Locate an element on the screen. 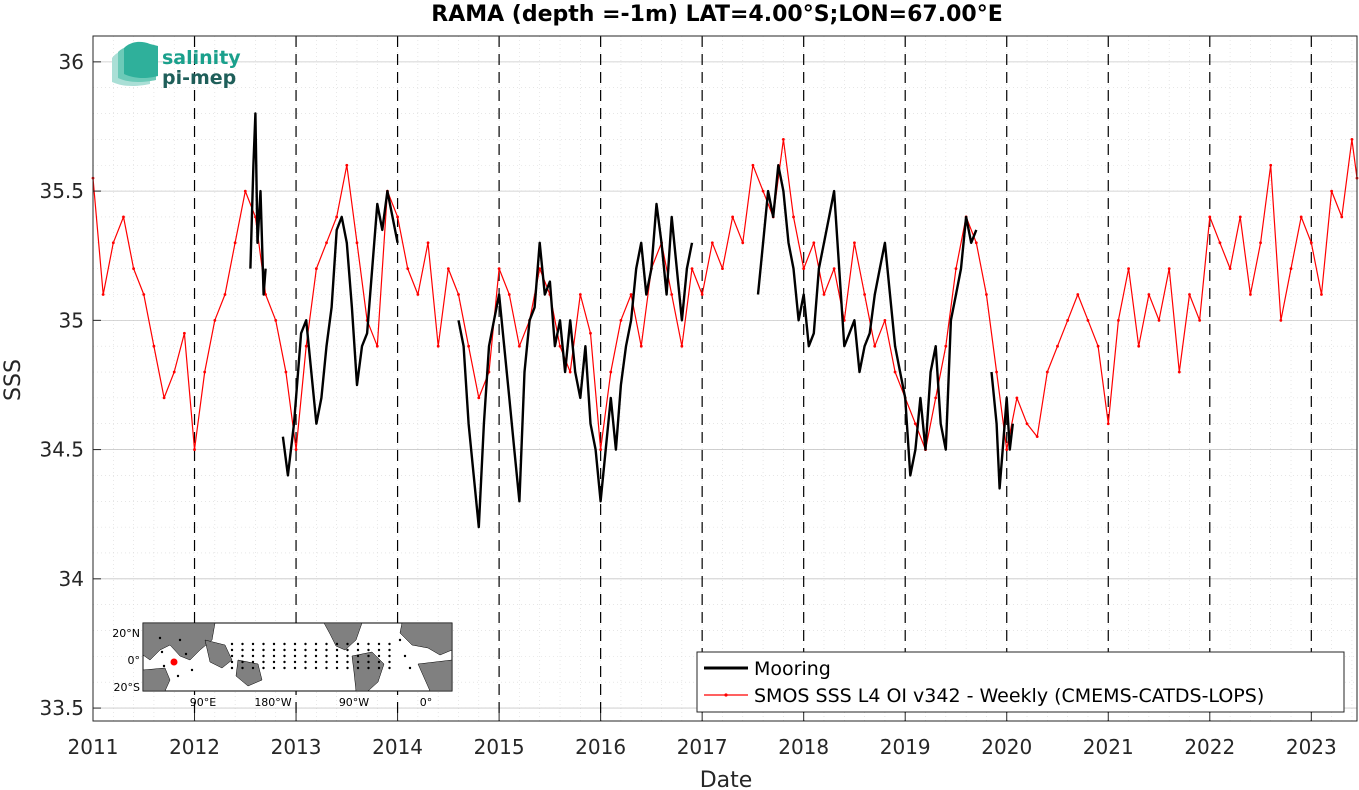 The height and width of the screenshot is (790, 1359). land-masses is located at coordinates (297, 657).